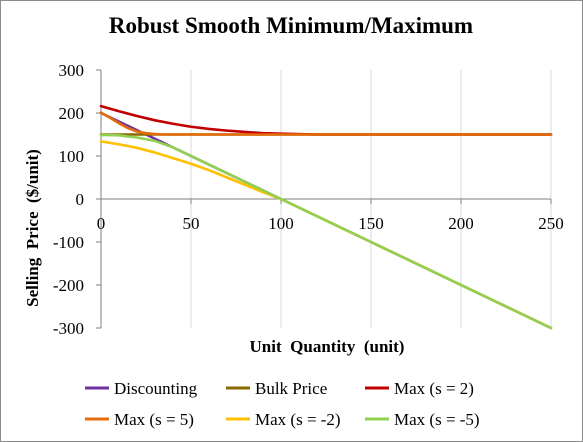  I want to click on legend-label-max-s-2: Max (s = -2), so click(298, 419).